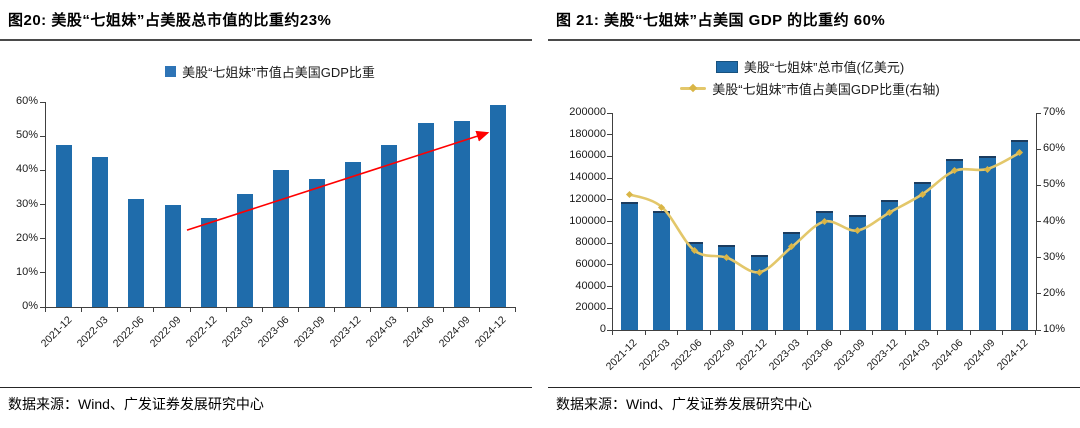  Describe the element at coordinates (721, 20) in the screenshot. I see `figure-21-title: 图 21: 美股“七姐妹”占美国 GDP 的比重约 60%` at that location.